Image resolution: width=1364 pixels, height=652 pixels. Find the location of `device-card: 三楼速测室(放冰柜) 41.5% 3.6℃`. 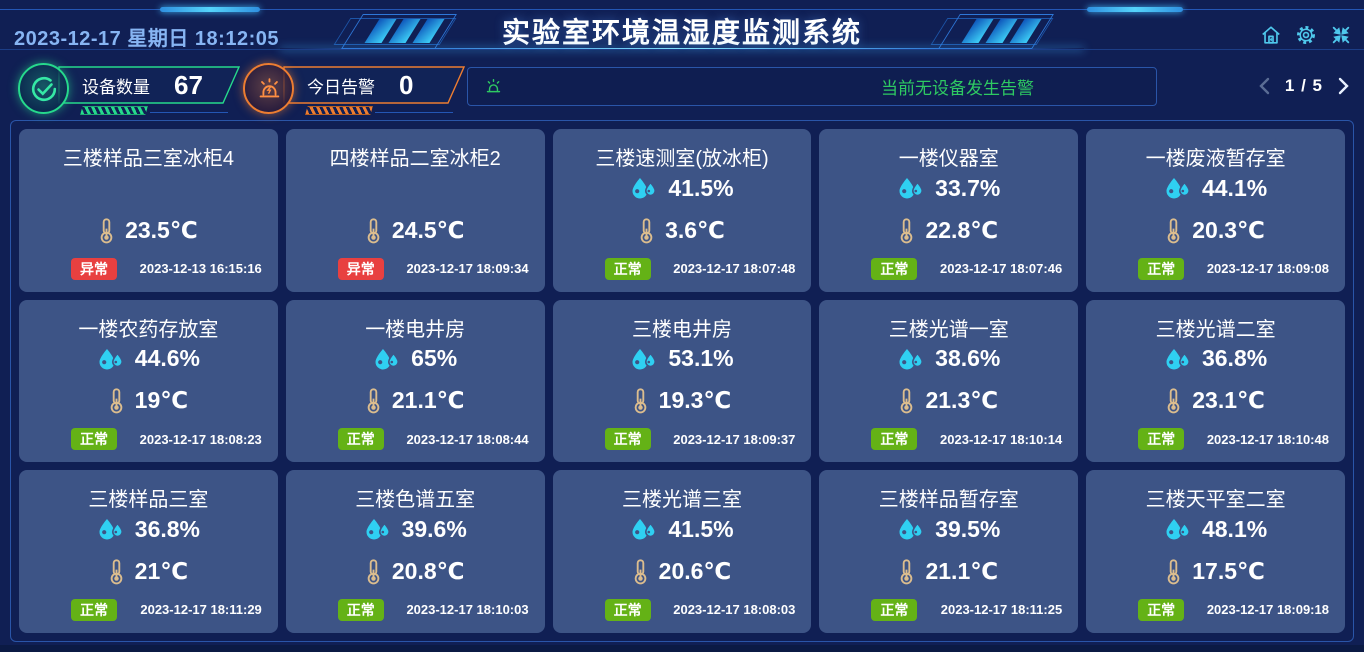

device-card: 三楼速测室(放冰柜) 41.5% 3.6℃ is located at coordinates (682, 210).